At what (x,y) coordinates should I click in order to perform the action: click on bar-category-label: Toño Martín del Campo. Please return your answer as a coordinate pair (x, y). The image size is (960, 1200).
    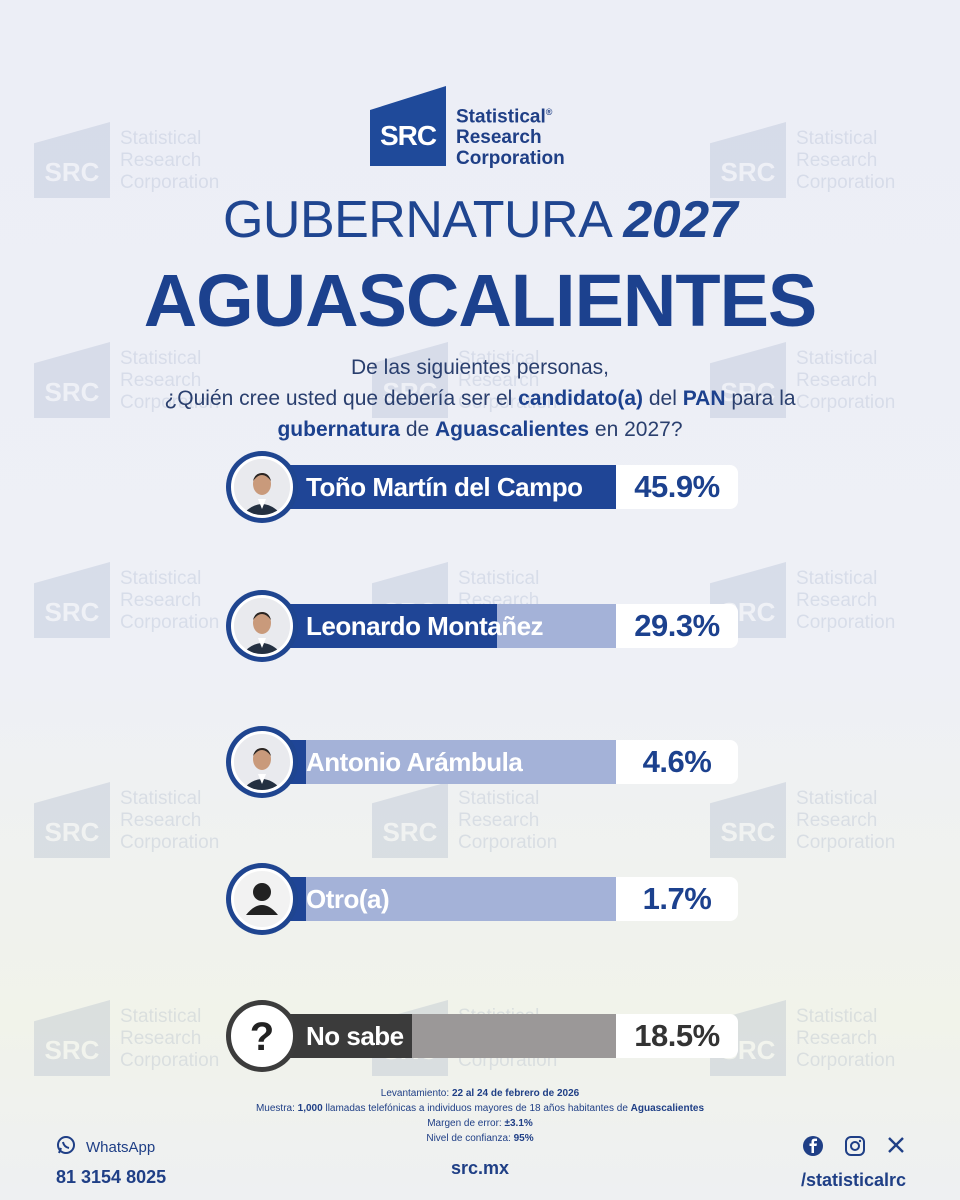
    Looking at the image, I should click on (444, 487).